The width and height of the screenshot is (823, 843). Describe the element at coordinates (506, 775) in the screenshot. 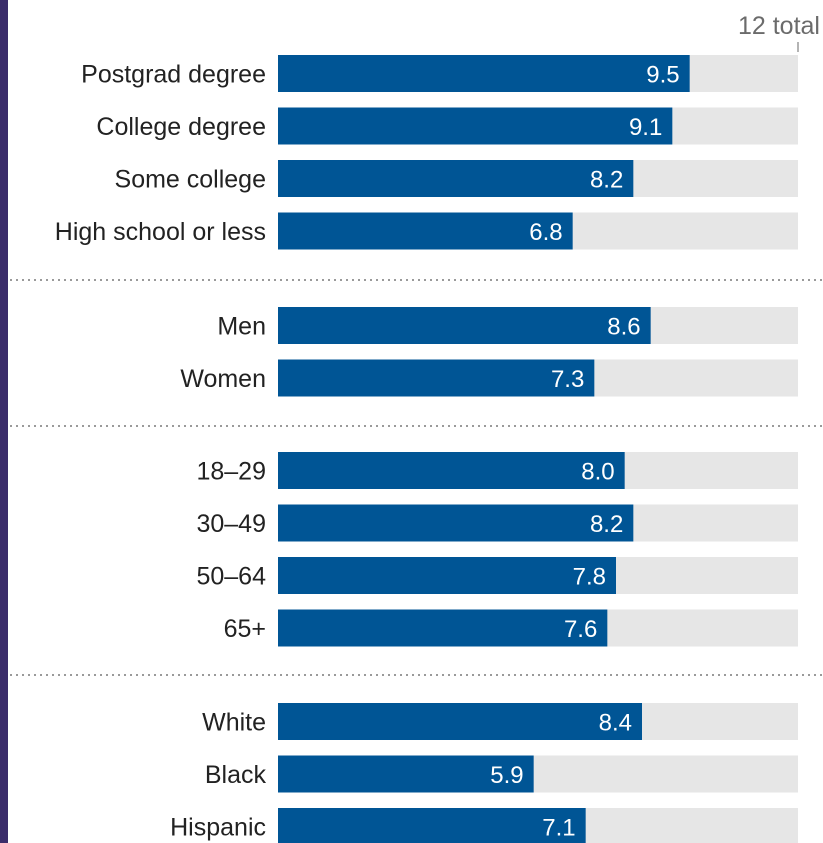

I see `value-label: 5.9` at that location.